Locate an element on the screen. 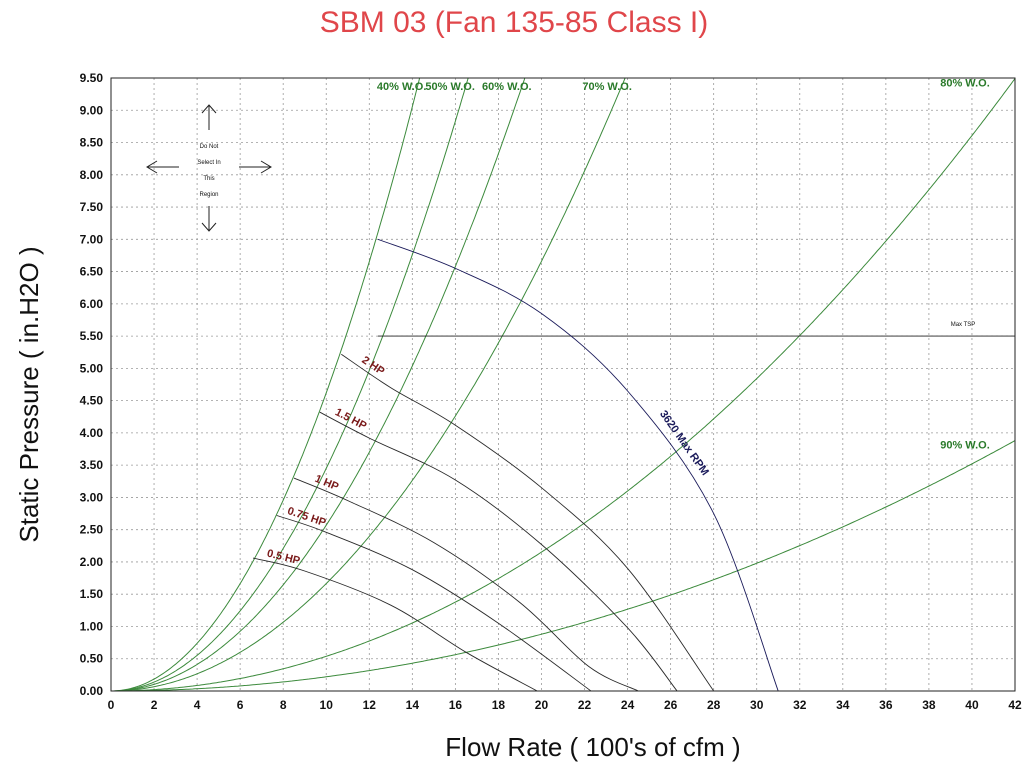 The width and height of the screenshot is (1028, 764). y-tick-label: 6.00 is located at coordinates (92, 304).